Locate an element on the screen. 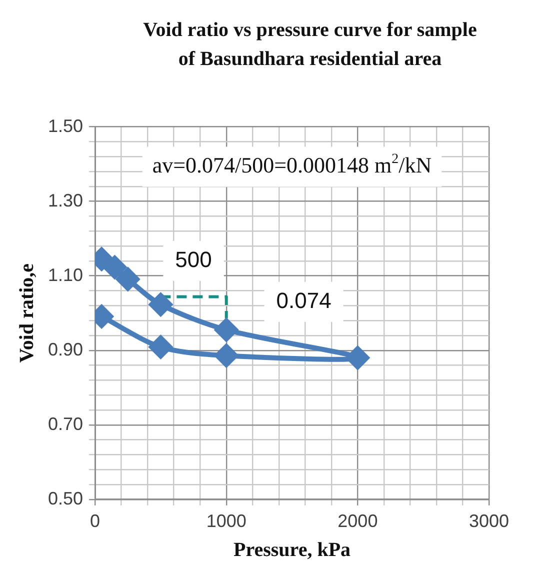 The width and height of the screenshot is (549, 569). y-axis-title: Void ratio,e is located at coordinates (27, 313).